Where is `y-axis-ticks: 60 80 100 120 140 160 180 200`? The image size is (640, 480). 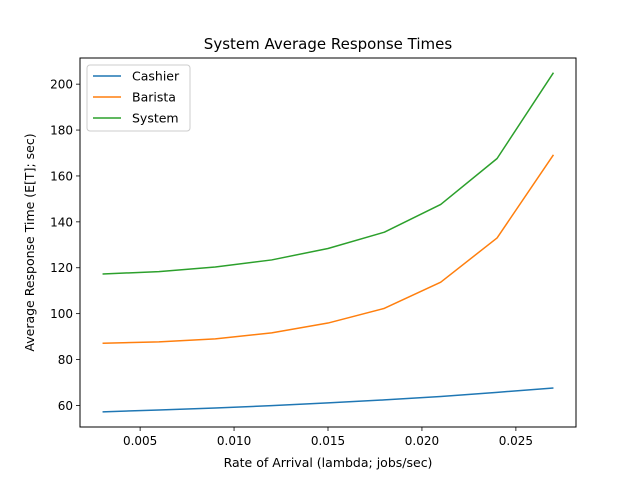
y-axis-ticks: 60 80 100 120 140 160 180 200 is located at coordinates (65, 245).